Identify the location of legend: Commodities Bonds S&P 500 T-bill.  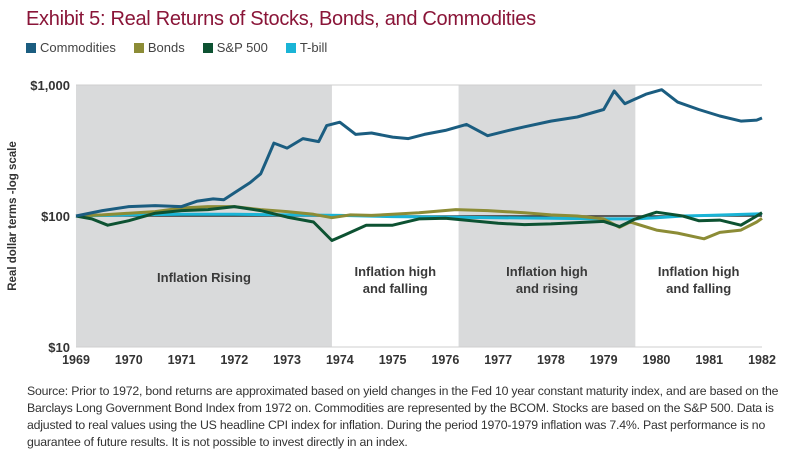
(176, 47).